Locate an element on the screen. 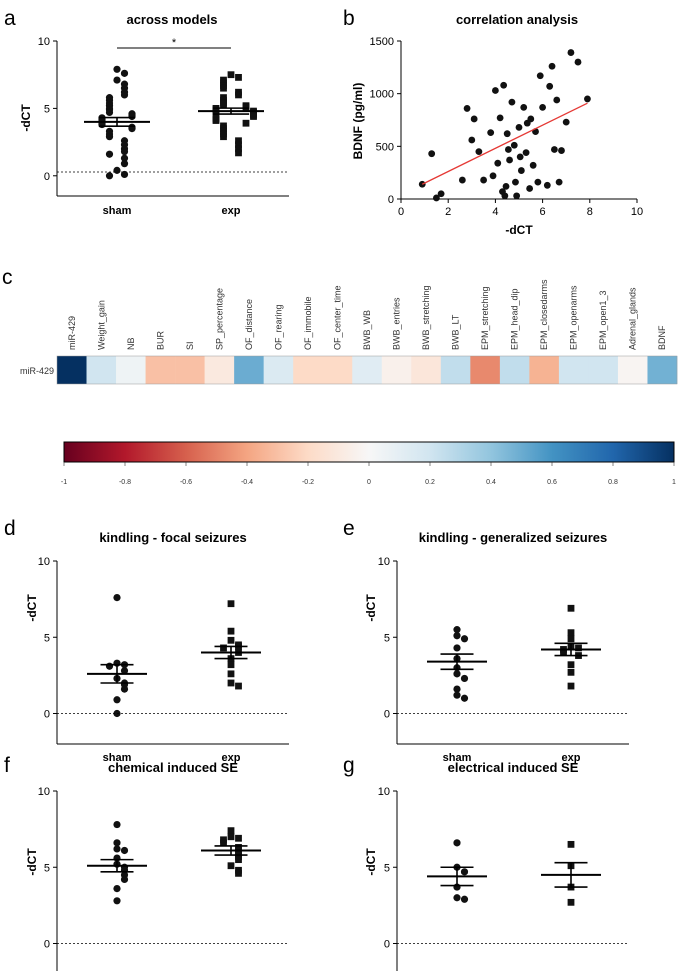 This screenshot has height=971, width=685. colorbar-tick-label: -0.8 is located at coordinates (125, 482).